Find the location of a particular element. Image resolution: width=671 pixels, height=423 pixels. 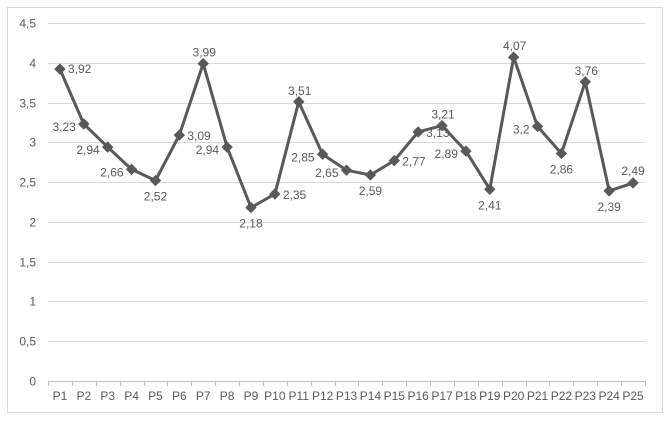

y-tick-label: 4 is located at coordinates (32, 64).